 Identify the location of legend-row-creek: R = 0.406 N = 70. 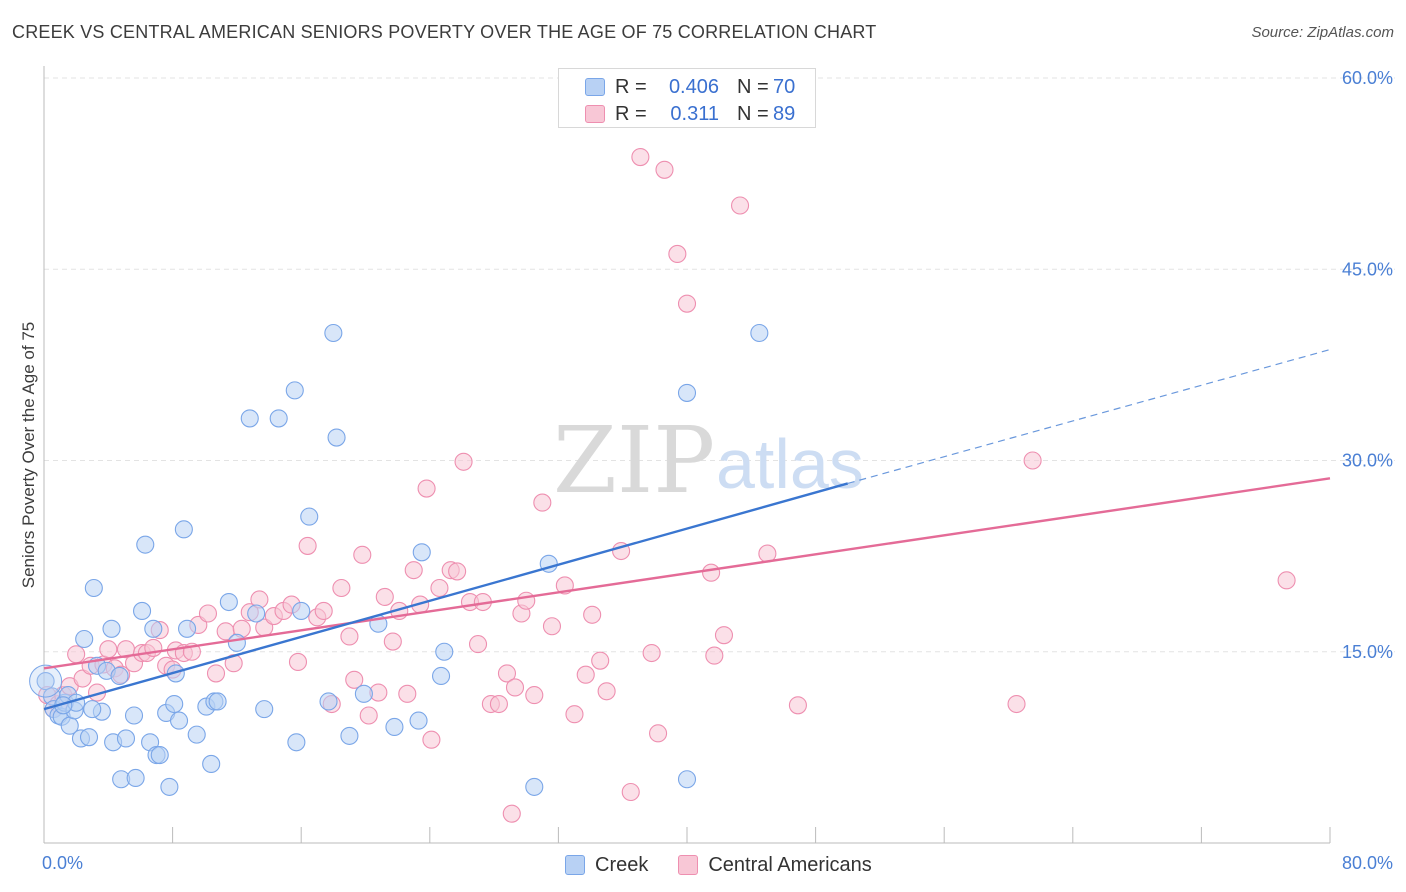
(690, 87).